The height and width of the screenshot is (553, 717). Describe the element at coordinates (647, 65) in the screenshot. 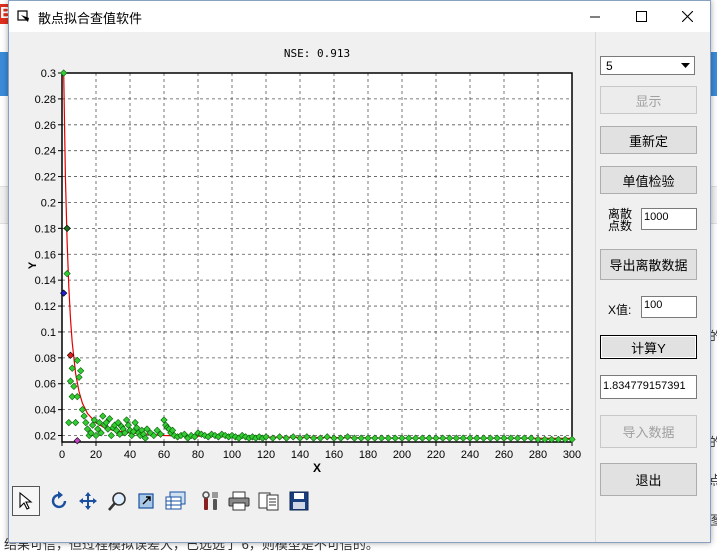

I see `fit-order-select: 5` at that location.